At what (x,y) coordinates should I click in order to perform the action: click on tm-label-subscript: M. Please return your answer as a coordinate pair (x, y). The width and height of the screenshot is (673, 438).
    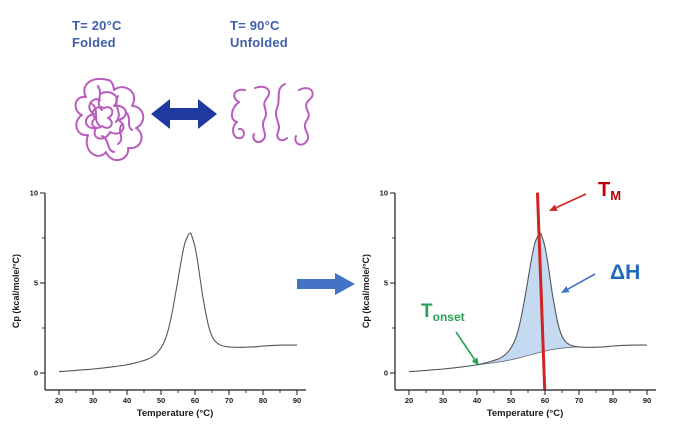
    Looking at the image, I should click on (615, 195).